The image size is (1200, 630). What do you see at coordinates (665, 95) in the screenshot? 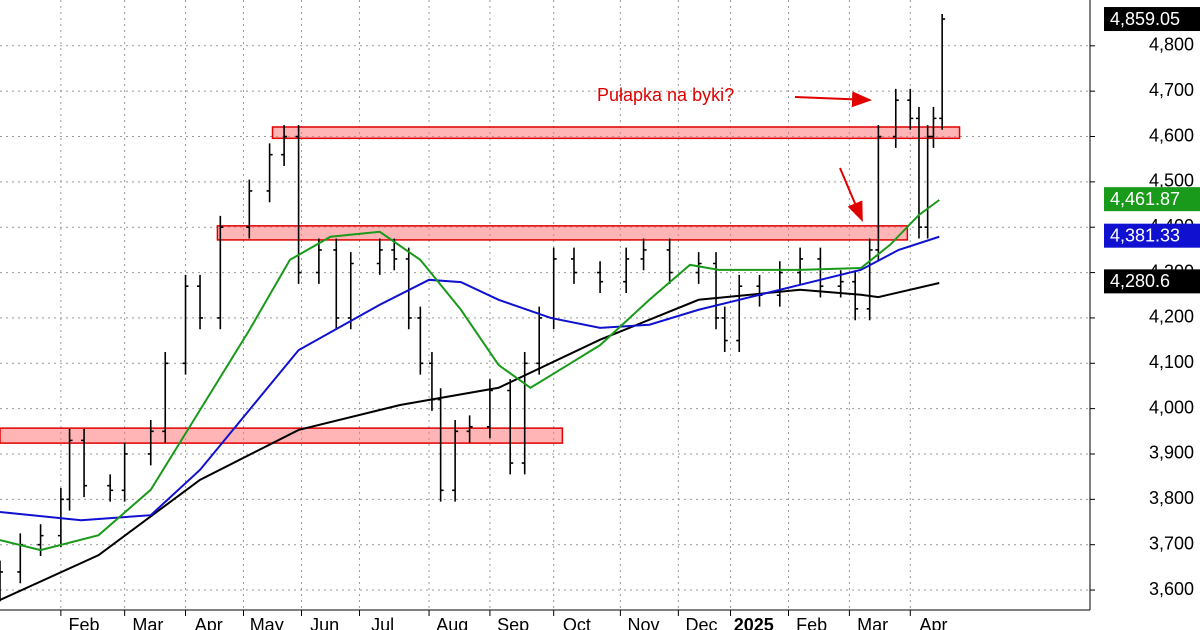
I see `annotation: Pułapka na byki?` at bounding box center [665, 95].